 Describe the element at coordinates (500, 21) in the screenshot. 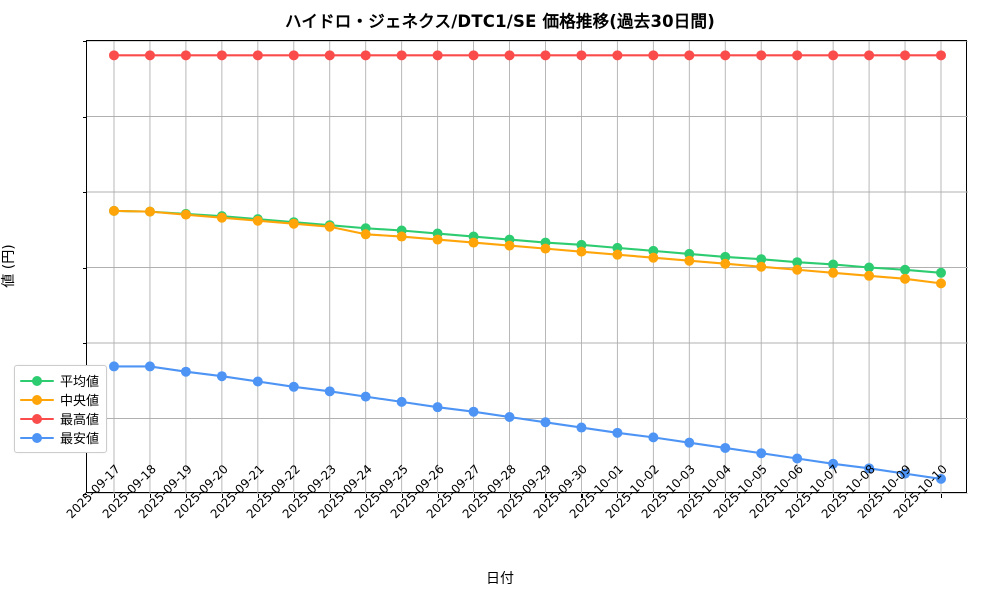

I see `chart-title: ハイドロ・ジェネクス/DTC1/SE 価格推移(過去30日間)` at that location.